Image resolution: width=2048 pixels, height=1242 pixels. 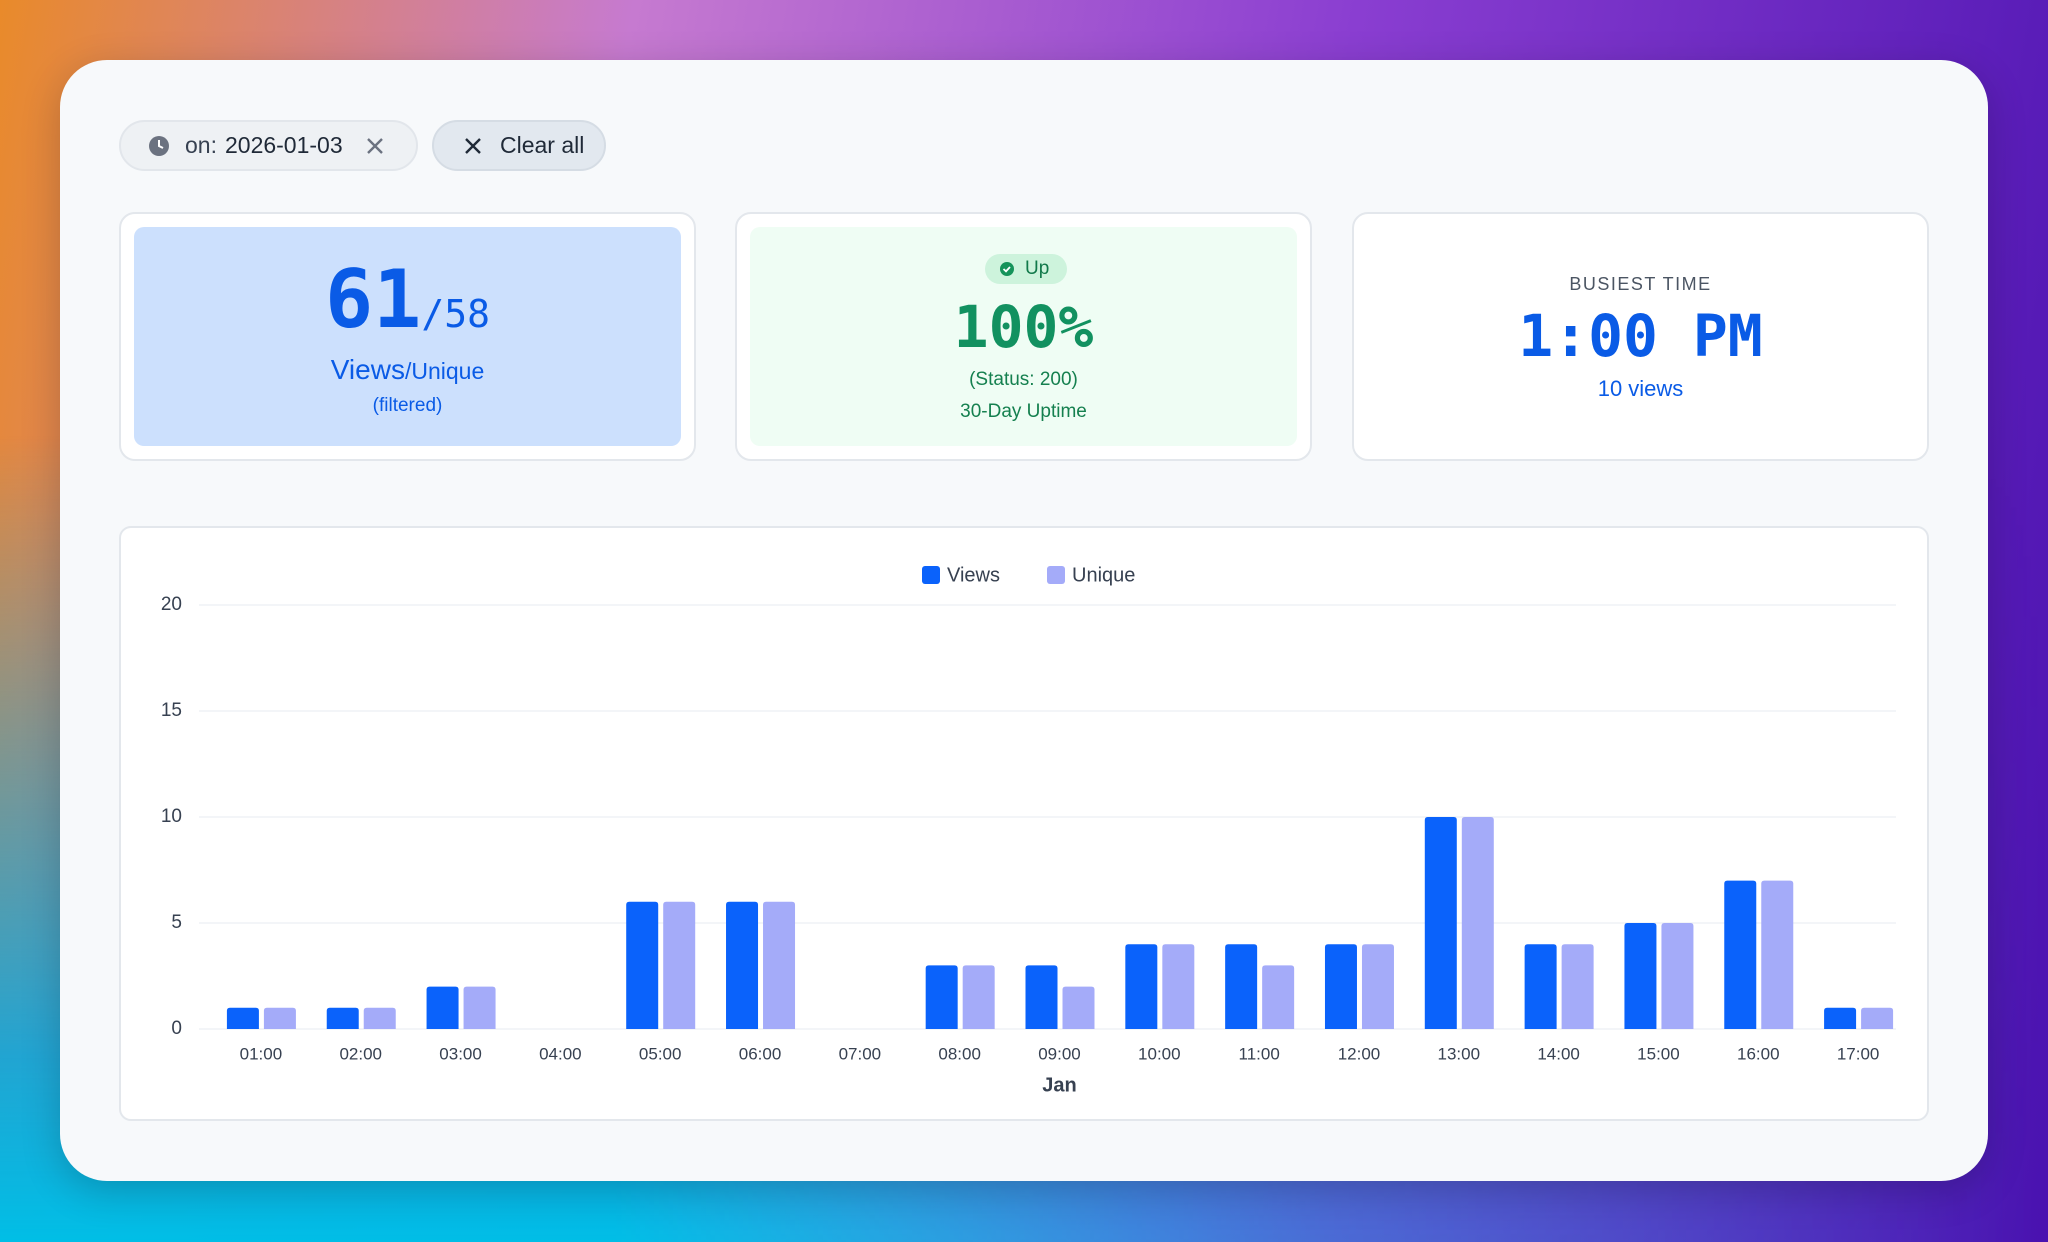 I want to click on uptime-card-body: Up 100% (Status: 200) 30-Day Uptime, so click(x=1023, y=336).